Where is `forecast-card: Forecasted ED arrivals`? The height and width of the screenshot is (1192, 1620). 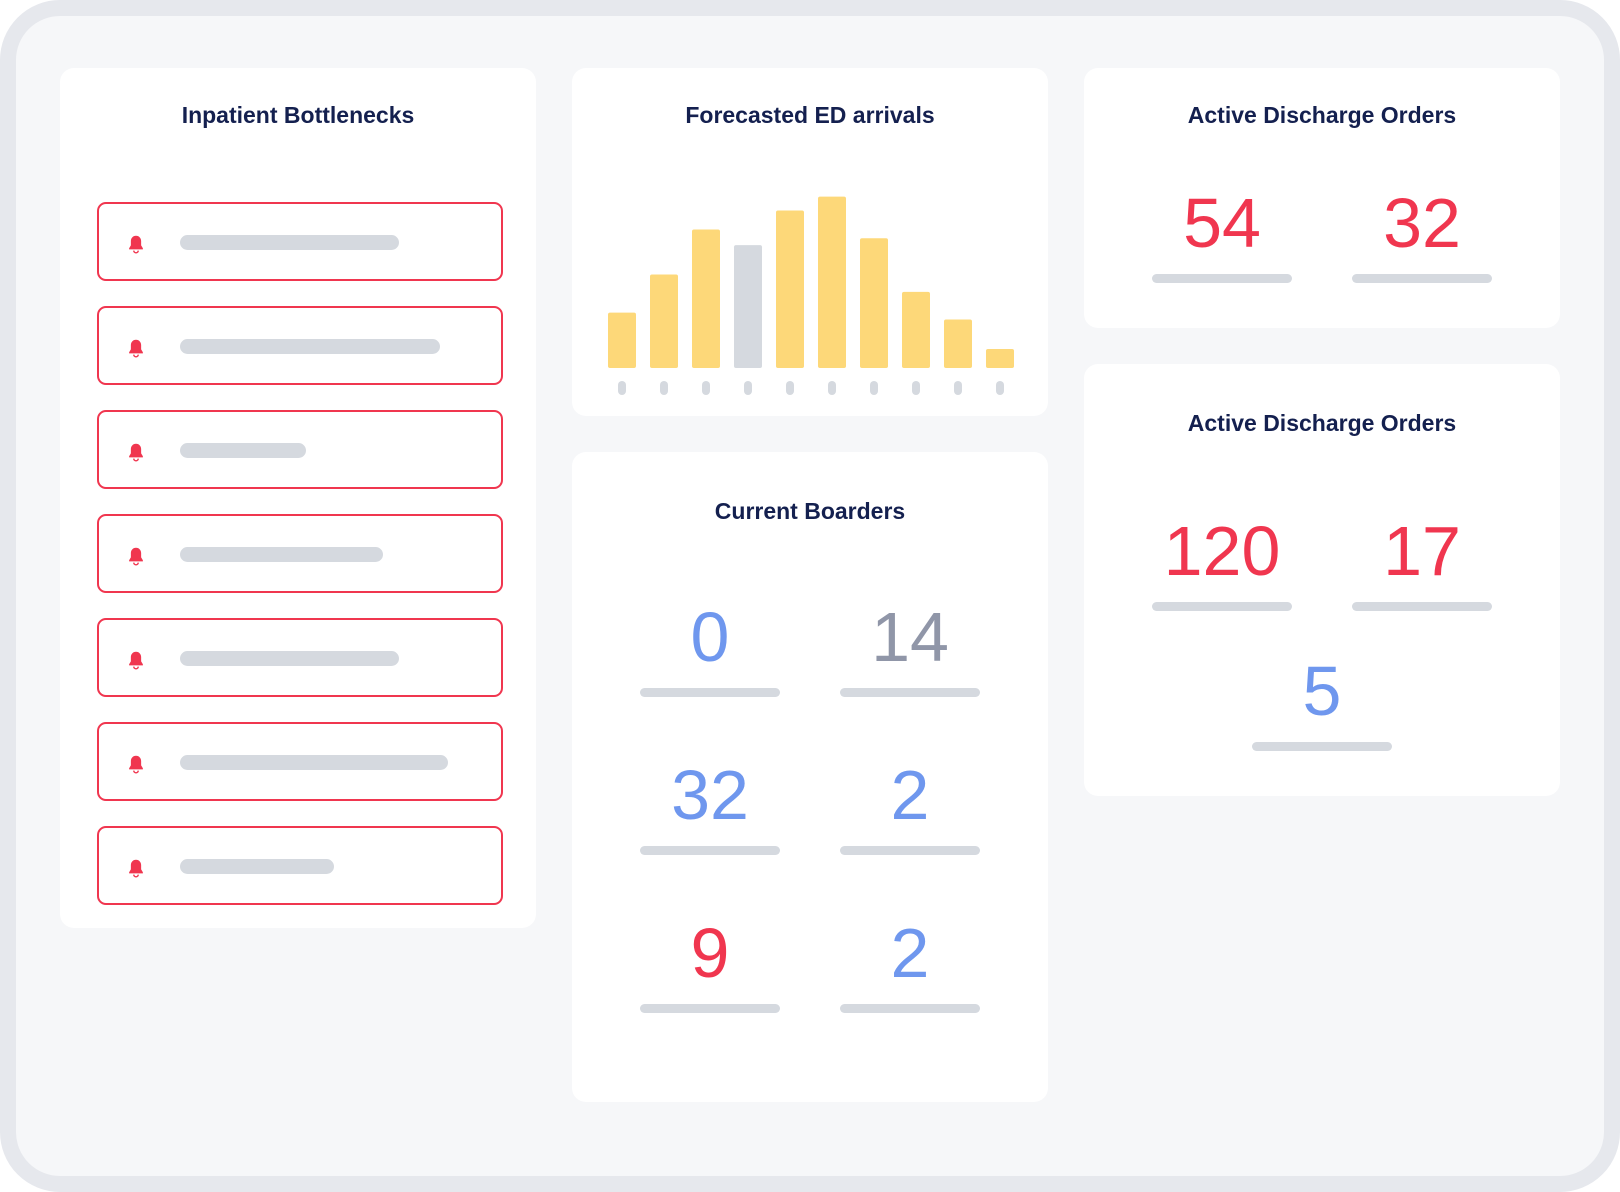
forecast-card: Forecasted ED arrivals is located at coordinates (810, 242).